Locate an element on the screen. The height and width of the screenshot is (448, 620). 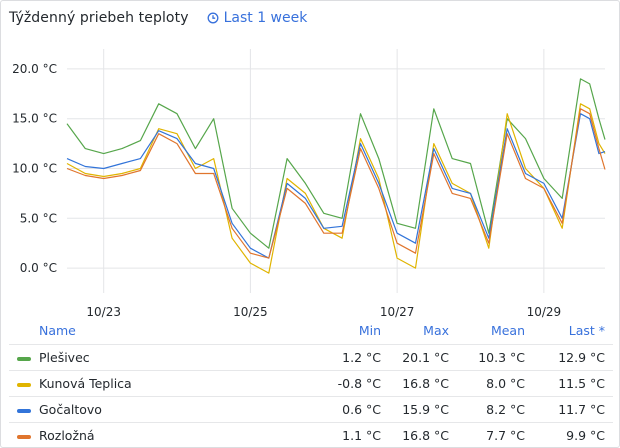
y-tick-label: 15.0 °C is located at coordinates (34, 119).